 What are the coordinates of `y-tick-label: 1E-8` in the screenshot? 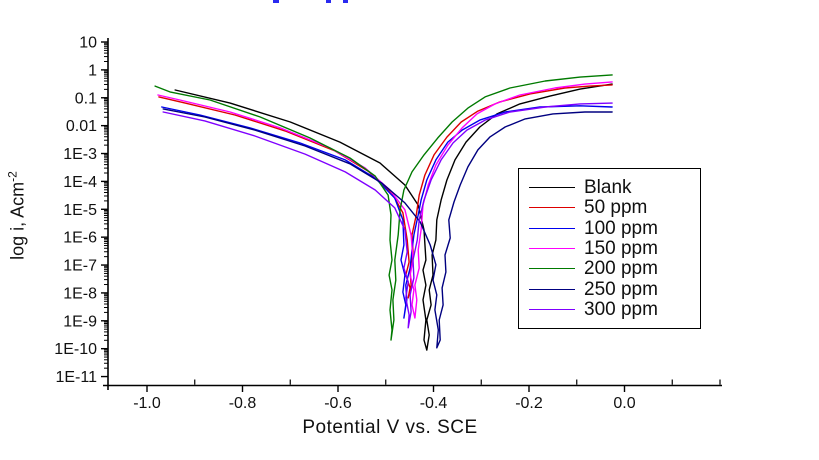 It's located at (80, 293).